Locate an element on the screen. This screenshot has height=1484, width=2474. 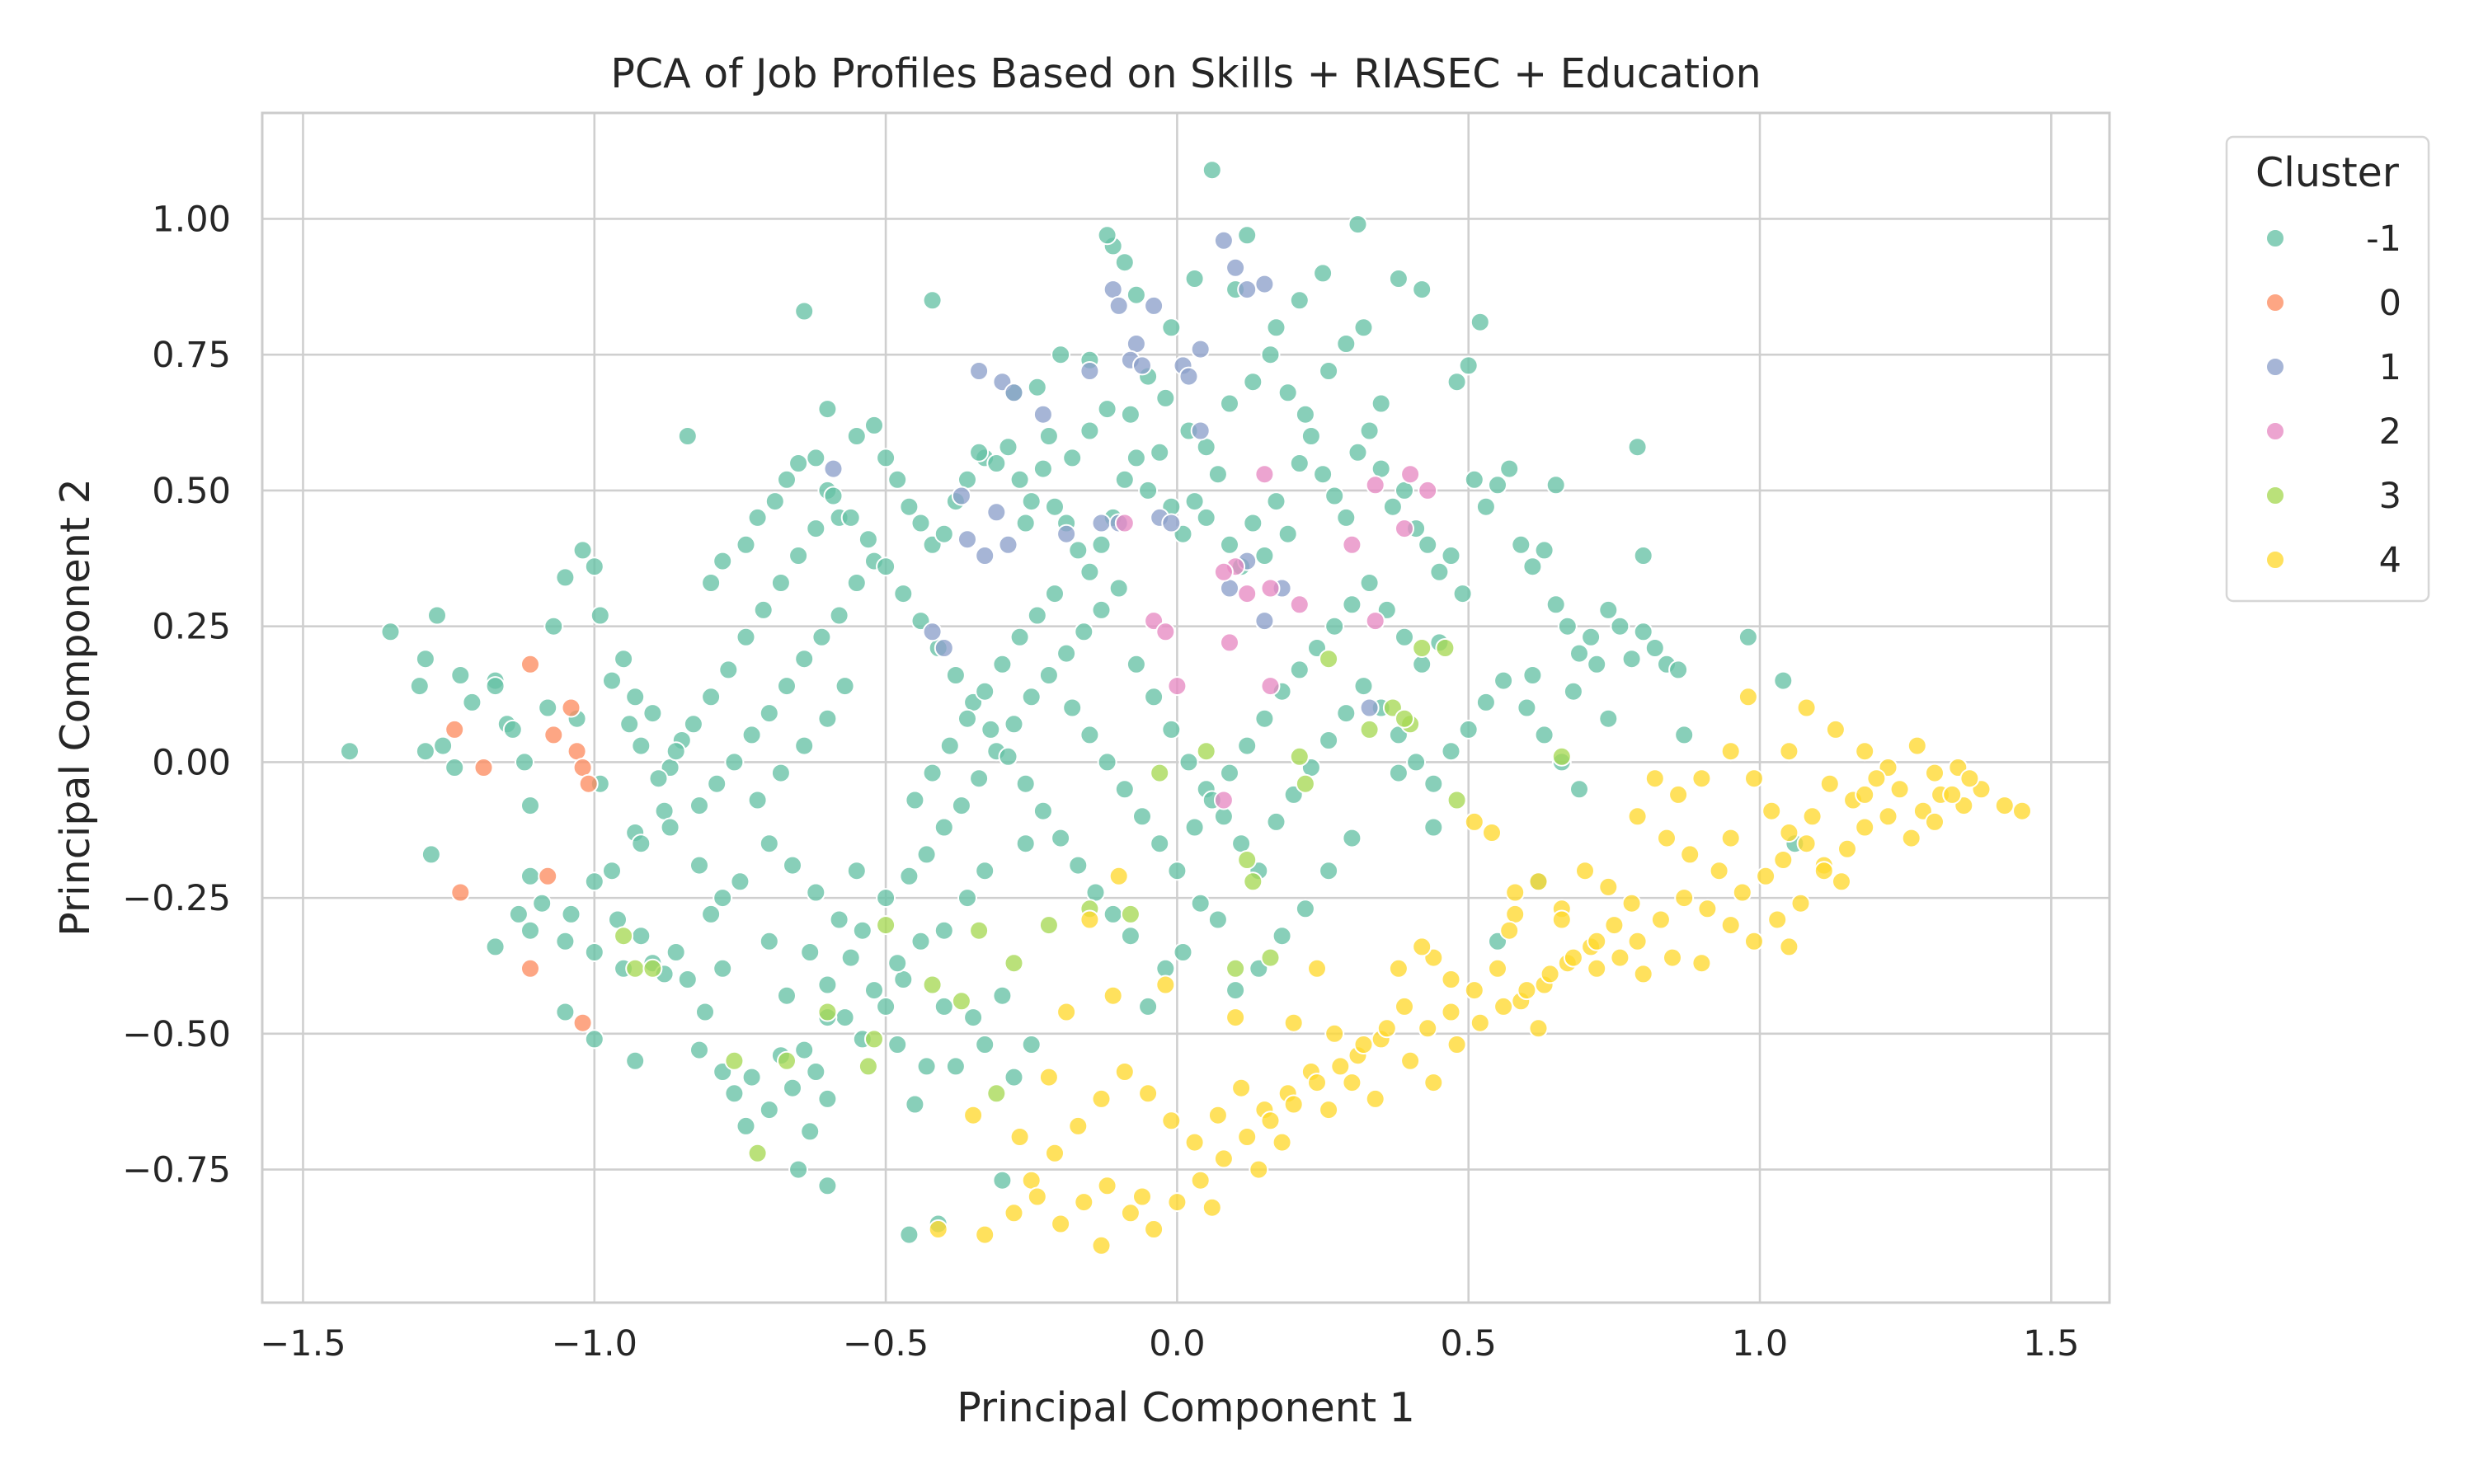
legend-label-cluster--1: -1 is located at coordinates (2383, 239).